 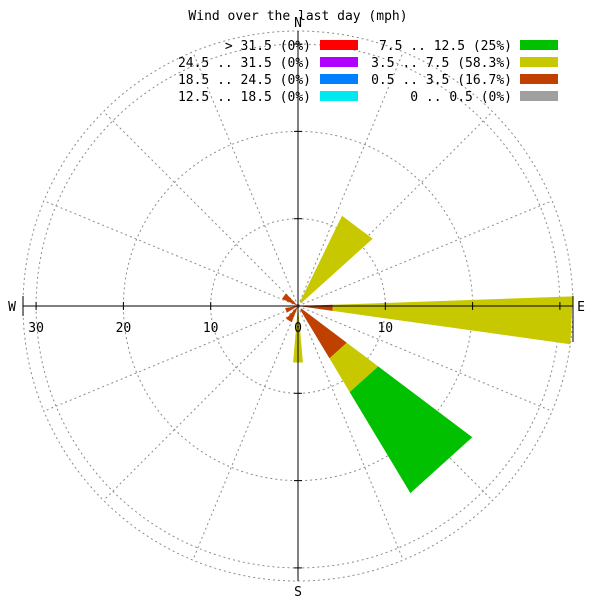 What do you see at coordinates (36, 328) in the screenshot?
I see `radial-tick-label-30: 30` at bounding box center [36, 328].